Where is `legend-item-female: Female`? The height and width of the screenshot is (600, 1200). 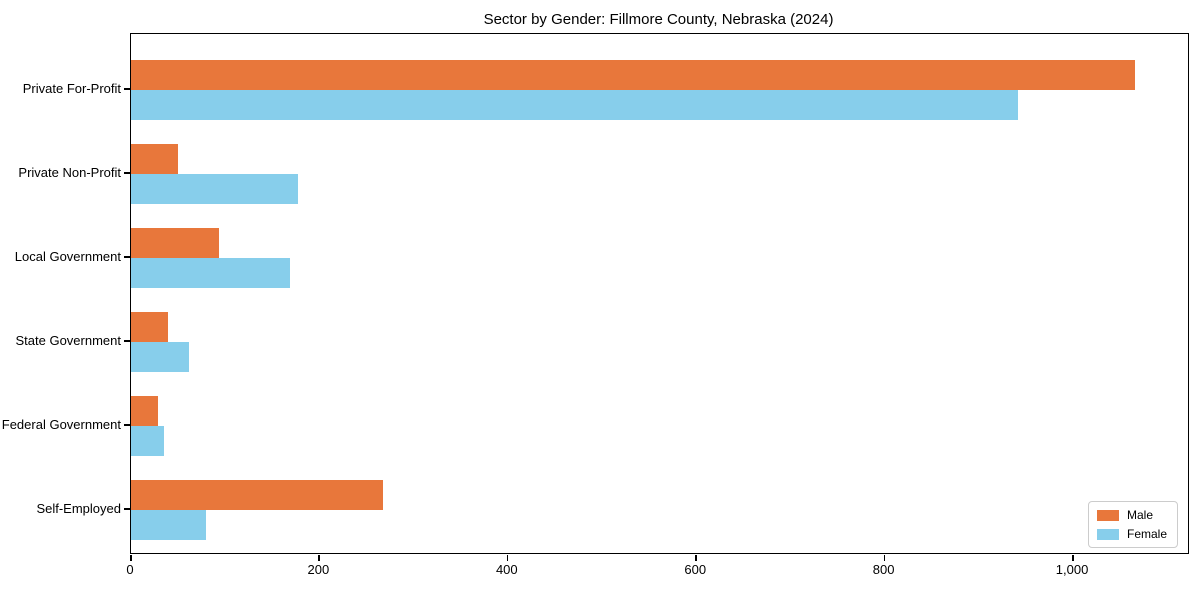
legend-item-female: Female is located at coordinates (1131, 534).